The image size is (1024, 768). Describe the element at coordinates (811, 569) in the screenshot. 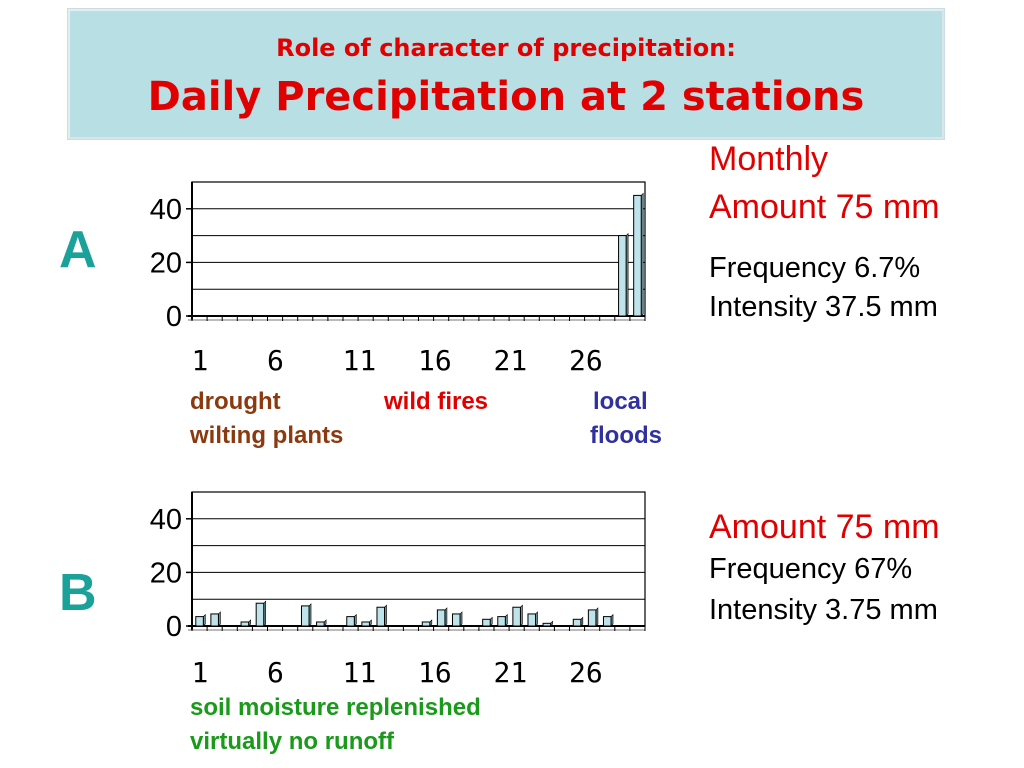

I see `station-b-frequency: Frequency 67%` at that location.